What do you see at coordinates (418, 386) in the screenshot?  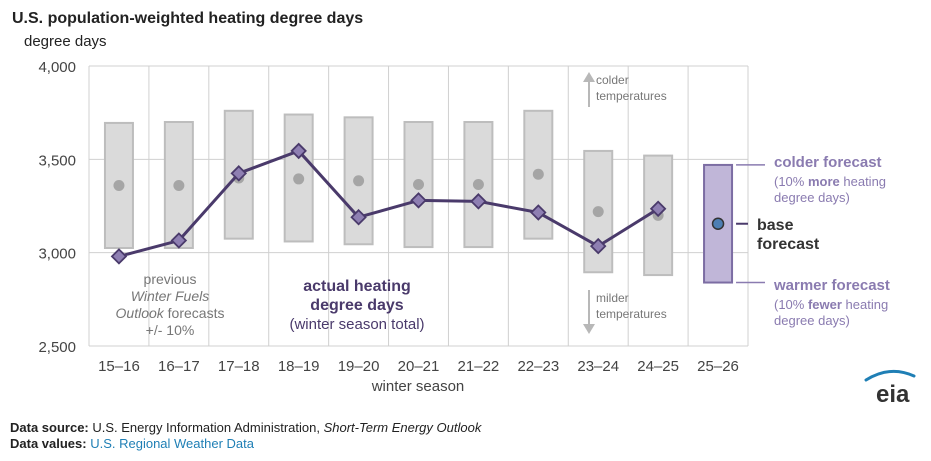 I see `x-axis-label: winter season` at bounding box center [418, 386].